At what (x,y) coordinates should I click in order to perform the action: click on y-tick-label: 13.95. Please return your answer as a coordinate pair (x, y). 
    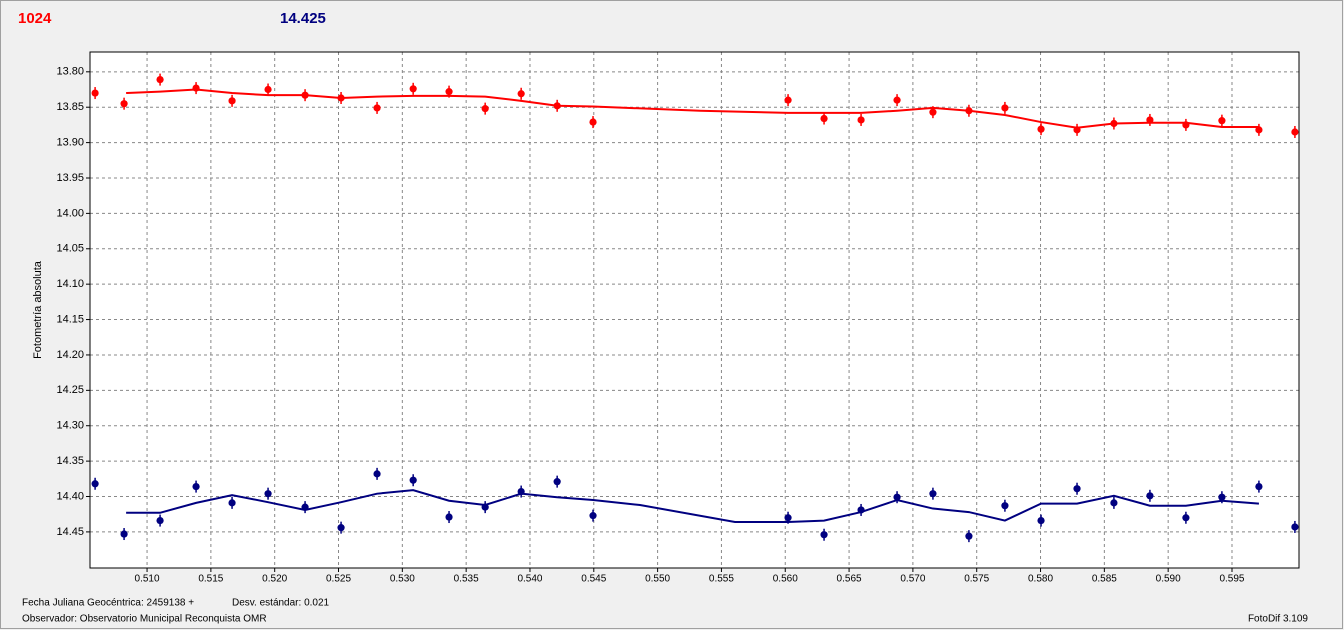
    Looking at the image, I should click on (70, 178).